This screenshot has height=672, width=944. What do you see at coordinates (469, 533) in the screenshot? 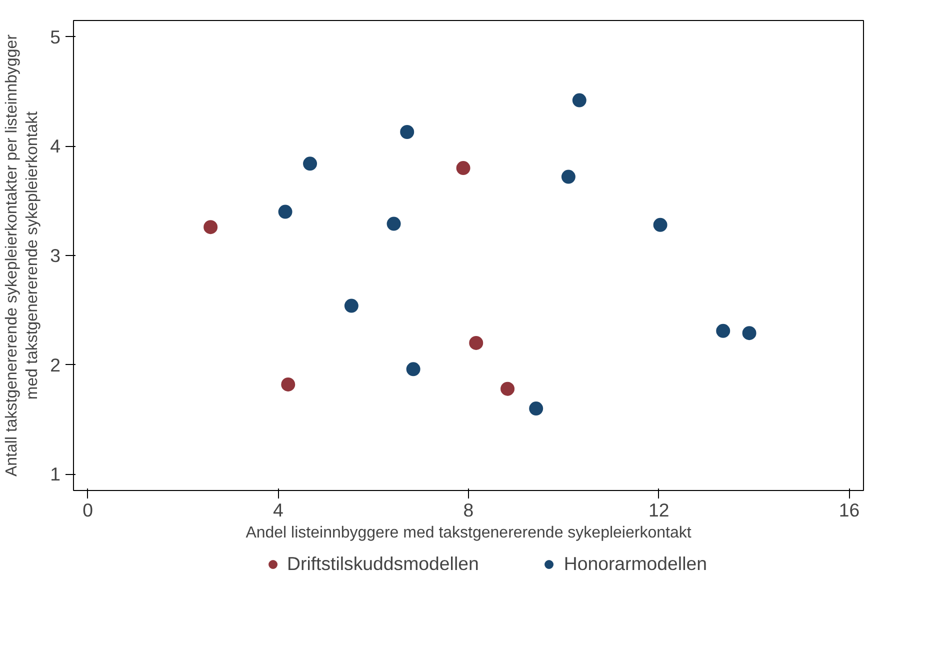
I see `x-axis-title: Andel listeinnbyggere med takstgenererende sykepleierkontakt` at bounding box center [469, 533].